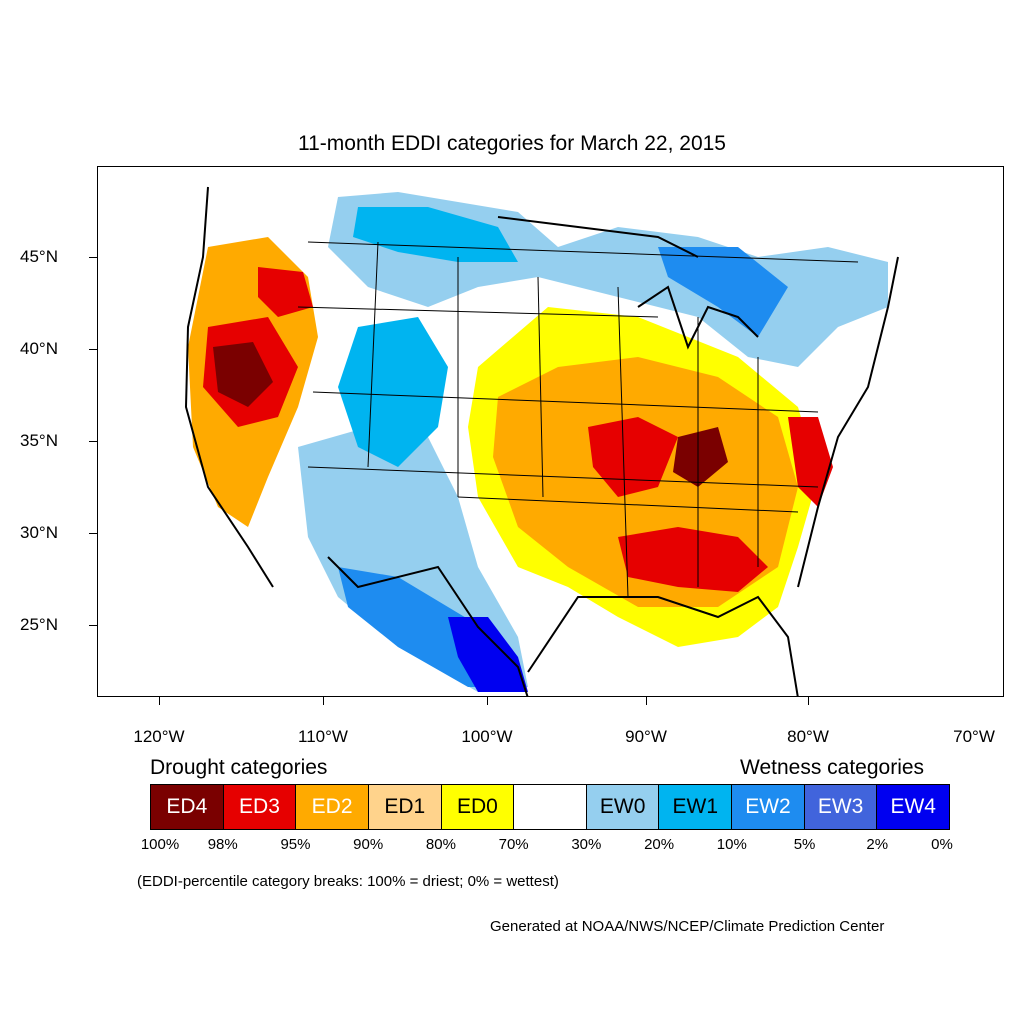 The image size is (1024, 1024). I want to click on legend-box-ed1: ED1, so click(405, 807).